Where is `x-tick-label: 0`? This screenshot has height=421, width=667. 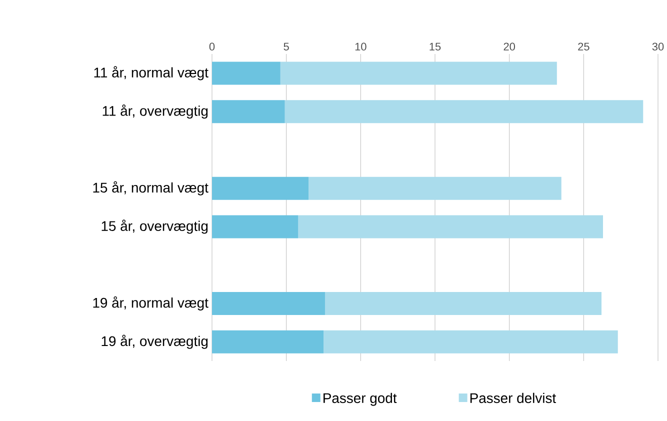
x-tick-label: 0 is located at coordinates (212, 46).